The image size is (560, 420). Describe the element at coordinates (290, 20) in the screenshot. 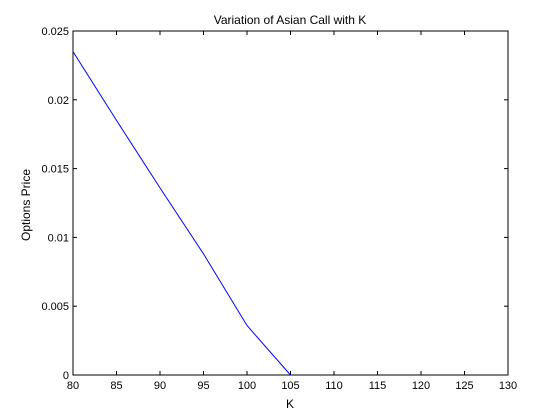

I see `chart-title: Variation of Asian Call with K` at that location.